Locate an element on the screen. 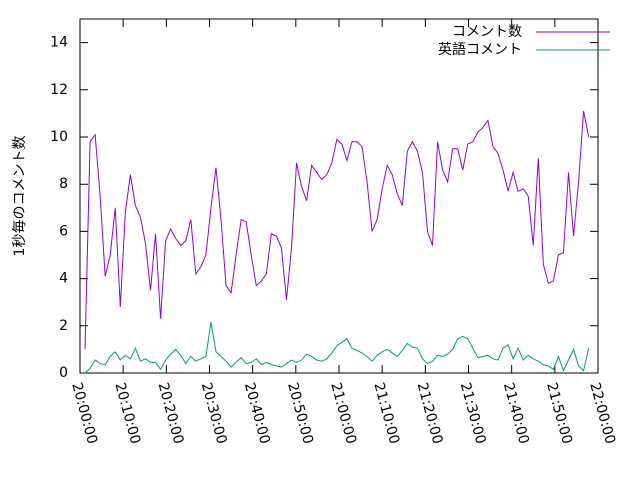 This screenshot has height=480, width=640. x-tick-label: 22:00:00 is located at coordinates (602, 413).